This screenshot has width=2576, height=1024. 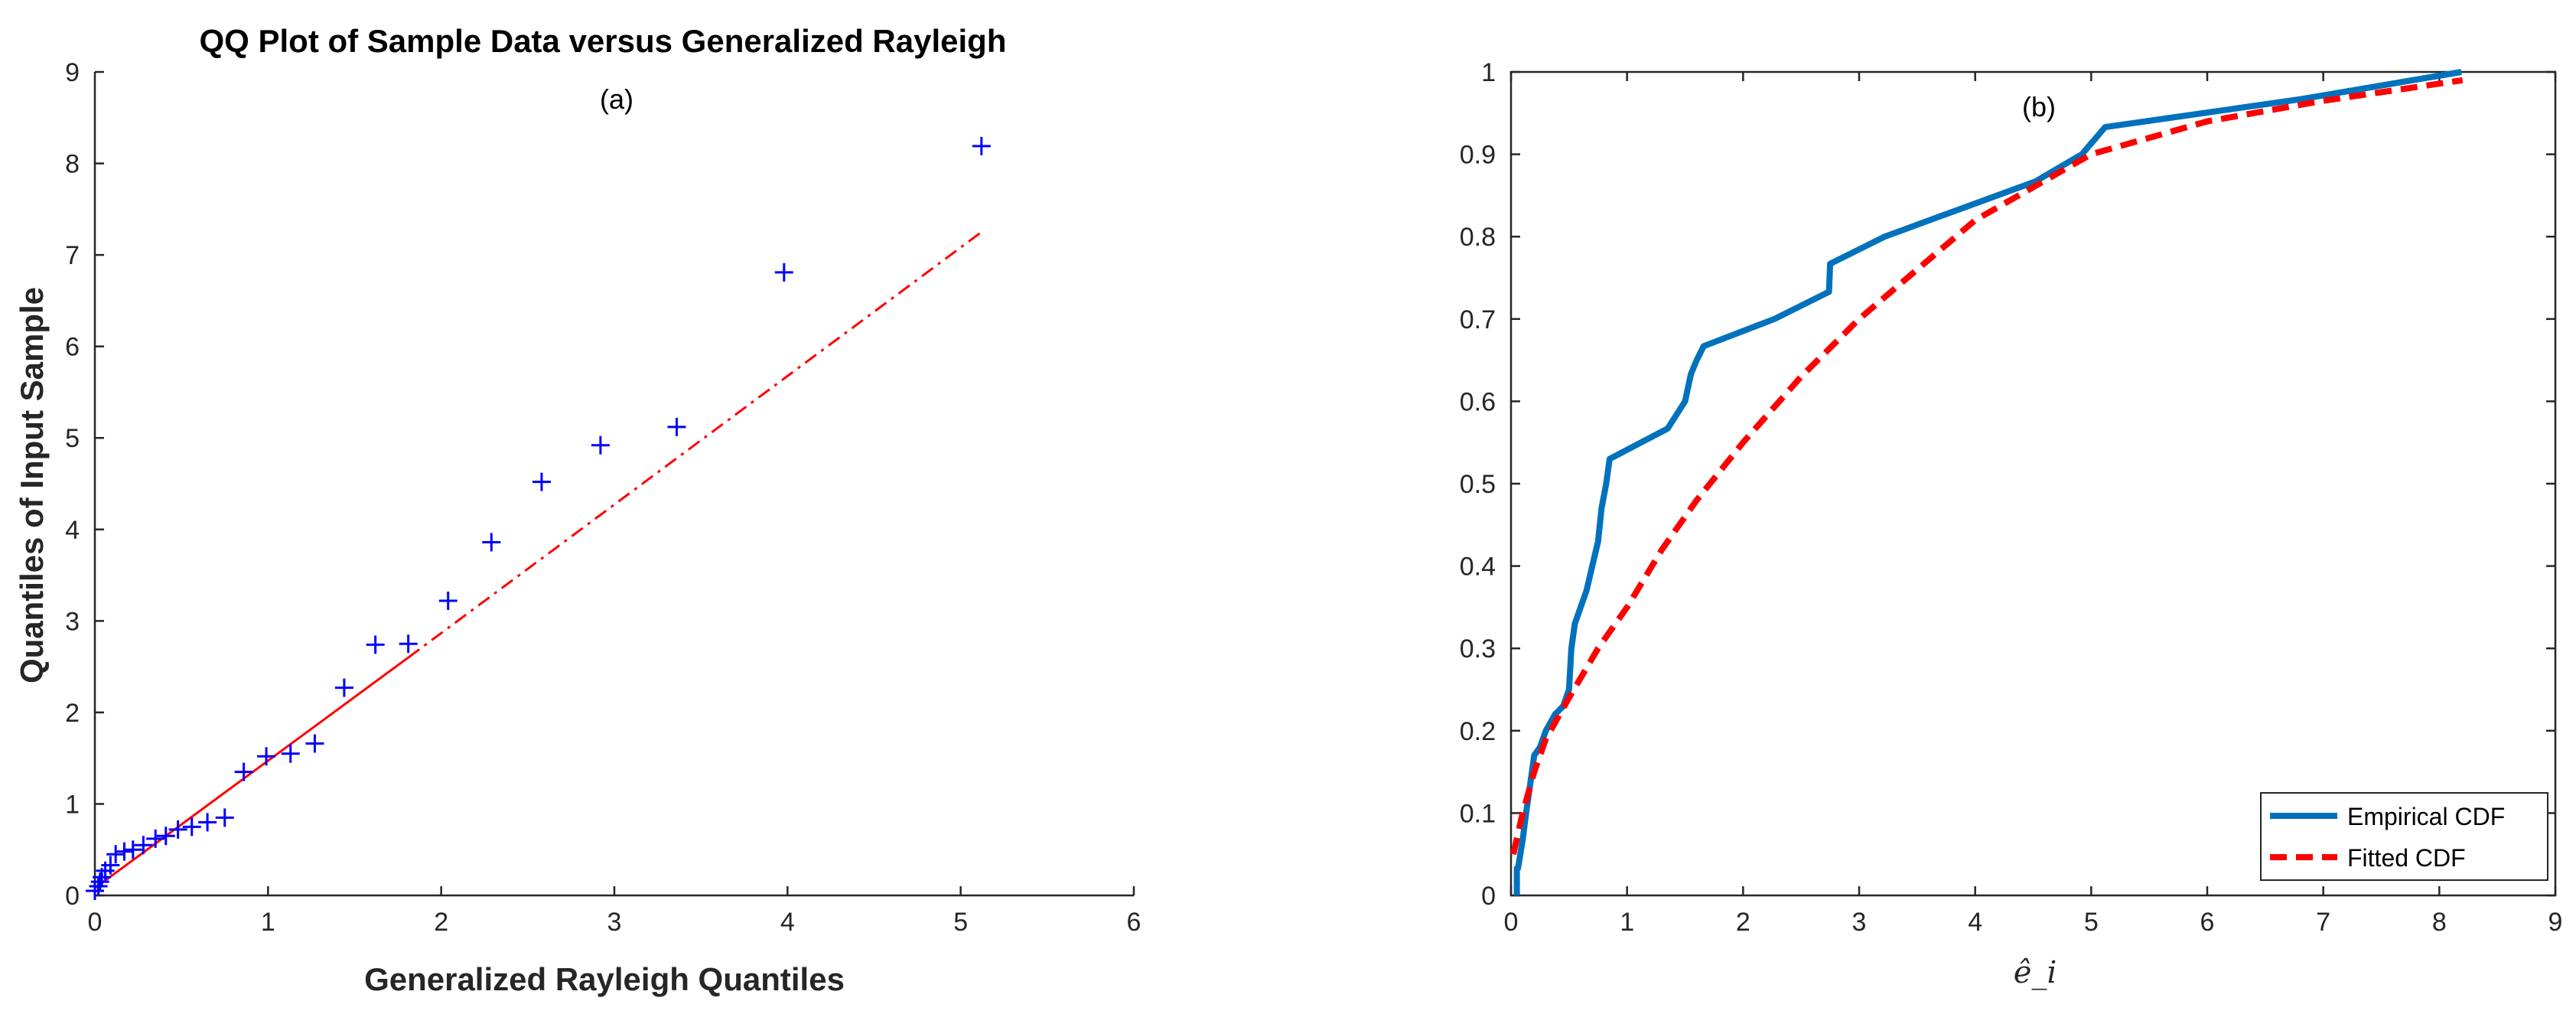 I want to click on chart-a-ytick-label: 9, so click(x=73, y=72).